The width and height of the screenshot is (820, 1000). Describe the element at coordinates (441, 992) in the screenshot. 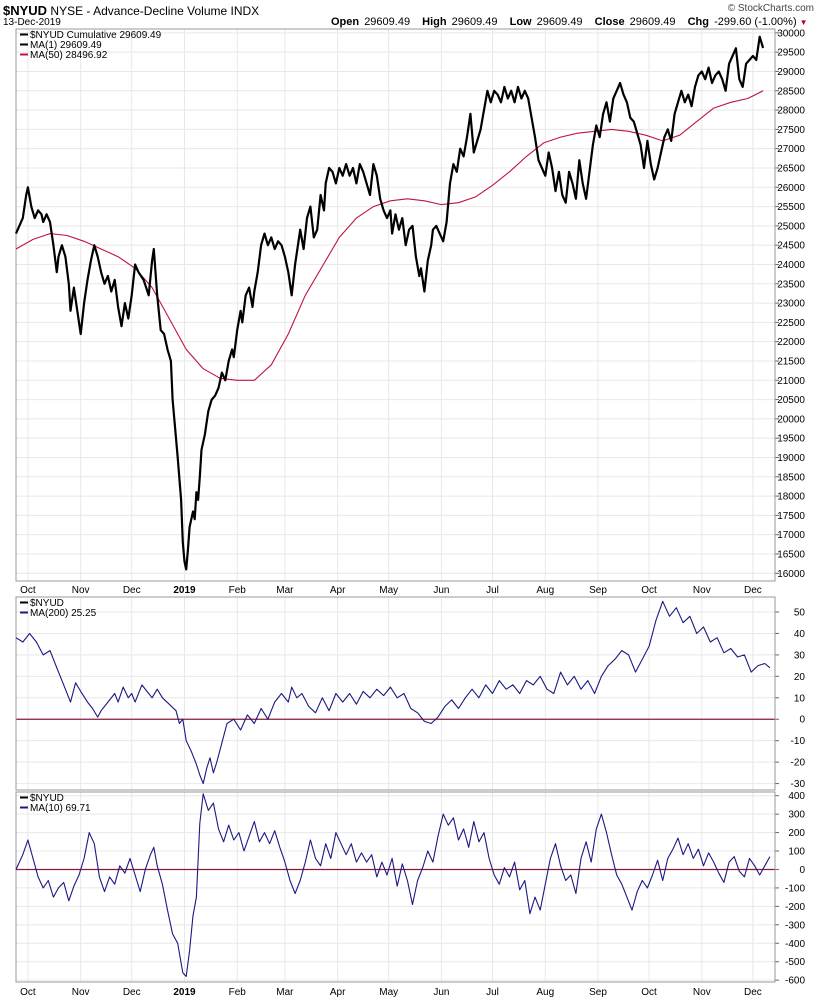

I see `ma10-month-label-8: Jun` at that location.